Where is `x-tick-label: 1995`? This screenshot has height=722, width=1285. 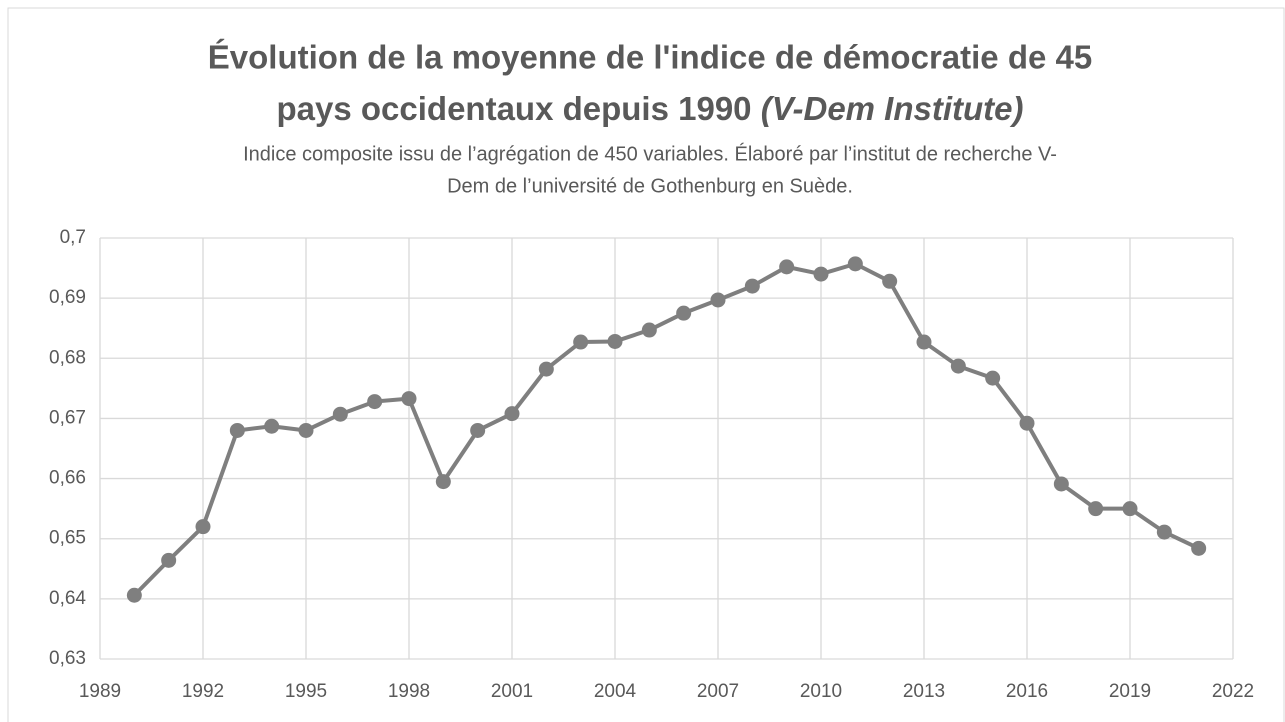 x-tick-label: 1995 is located at coordinates (306, 691).